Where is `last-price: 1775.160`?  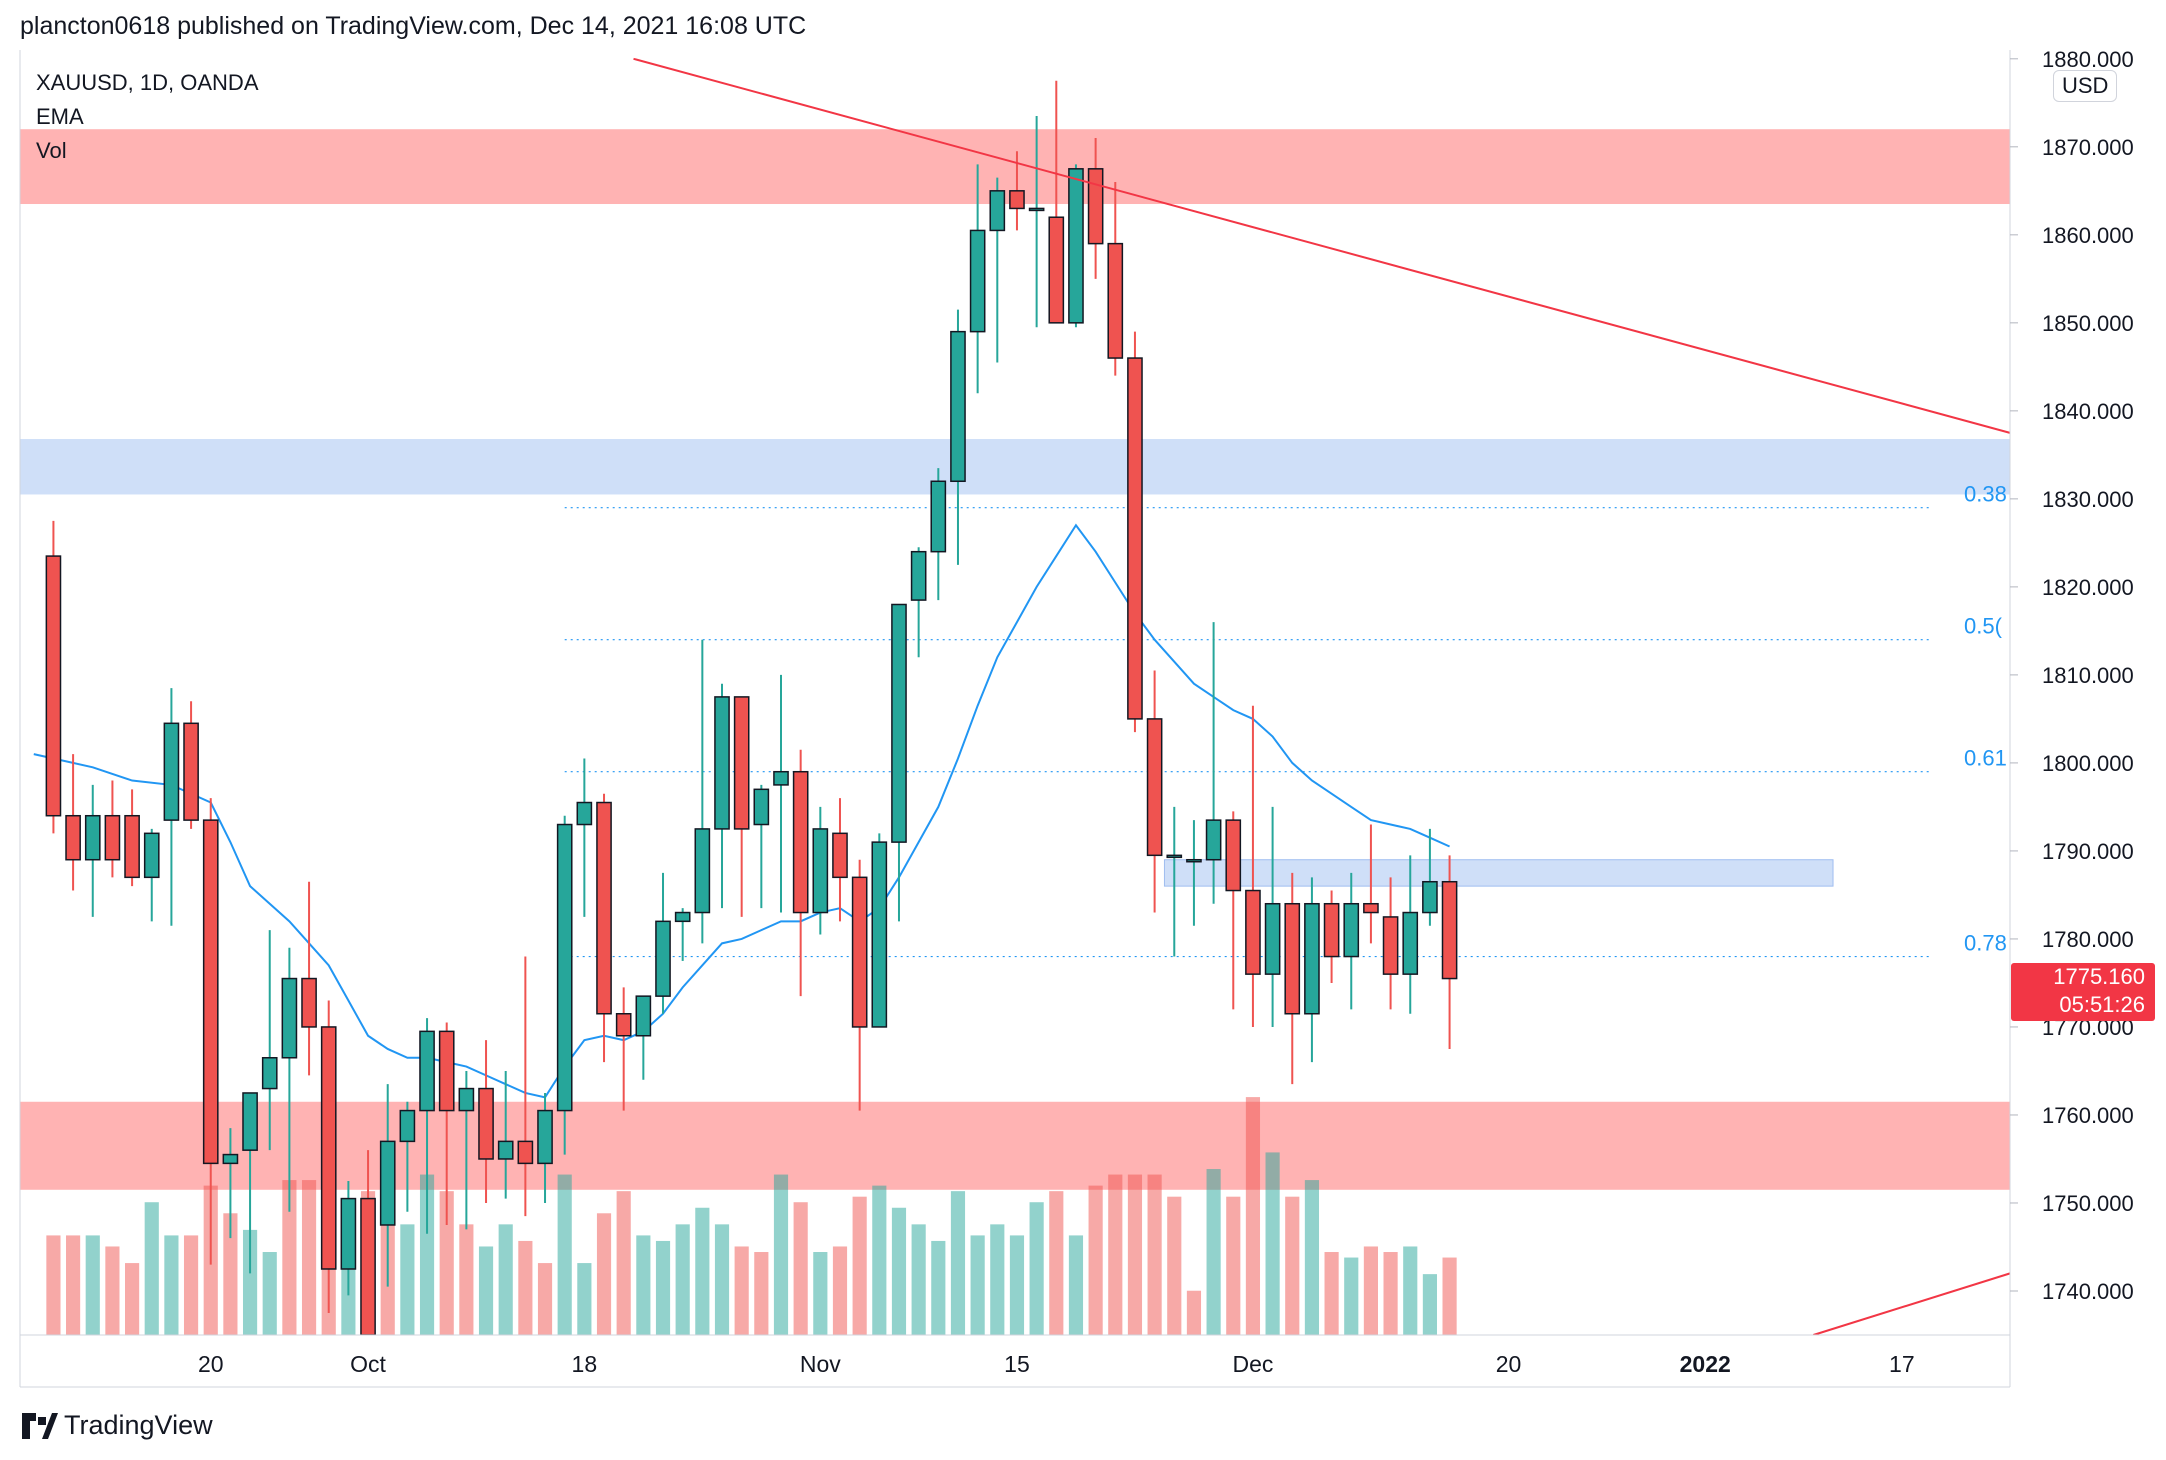
last-price: 1775.160 is located at coordinates (2099, 976).